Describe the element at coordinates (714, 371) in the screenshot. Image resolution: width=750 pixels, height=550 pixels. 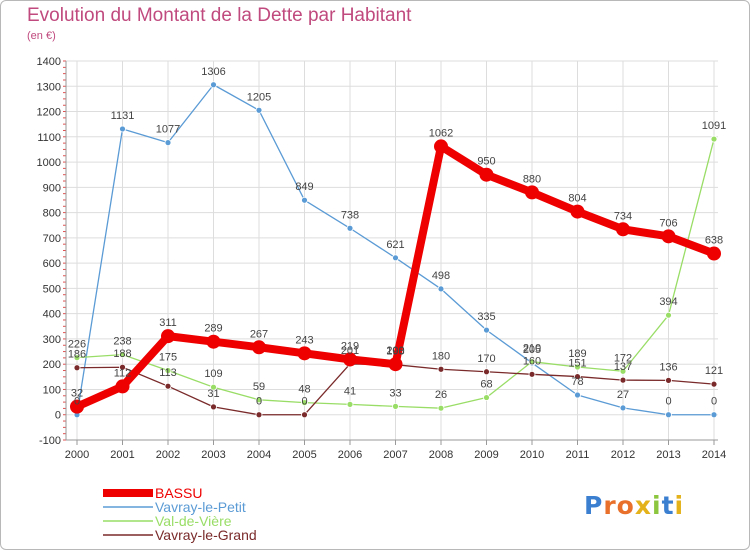
I see `data-label: 121` at that location.